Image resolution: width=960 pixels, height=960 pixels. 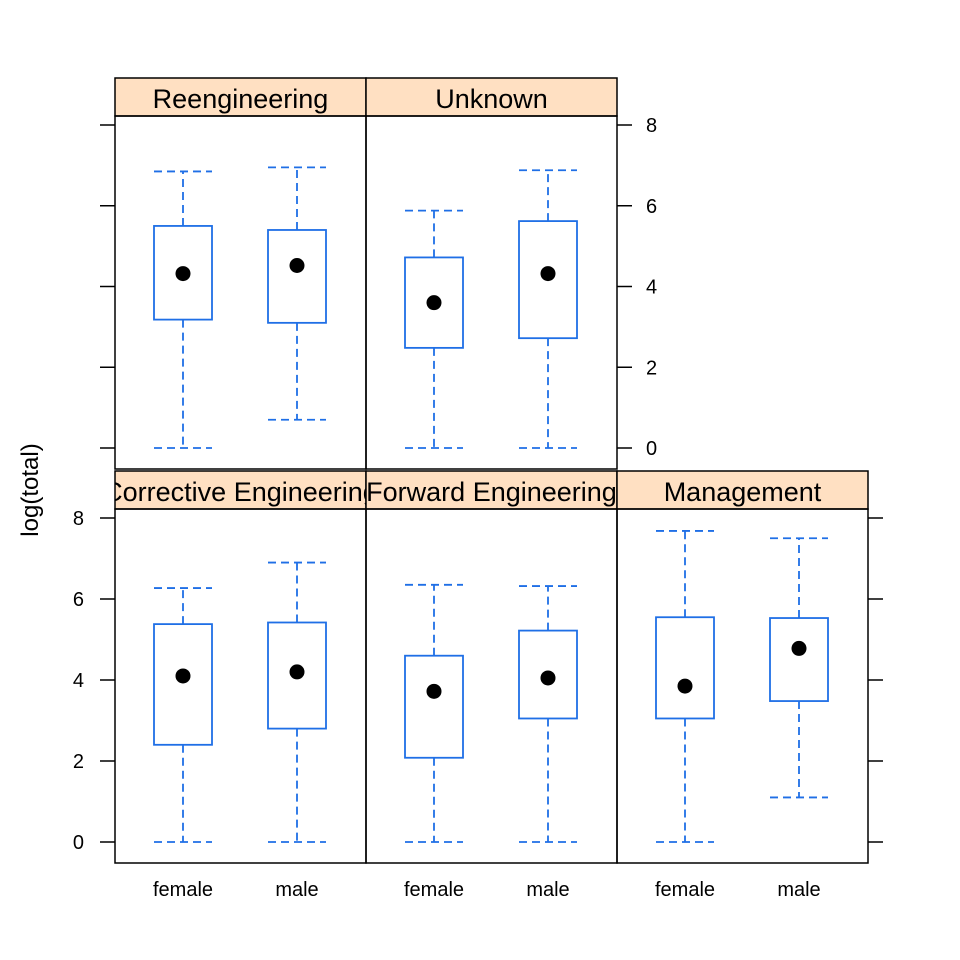 I want to click on panel-corrective-engineering: Corrective Engineering, so click(x=240, y=667).